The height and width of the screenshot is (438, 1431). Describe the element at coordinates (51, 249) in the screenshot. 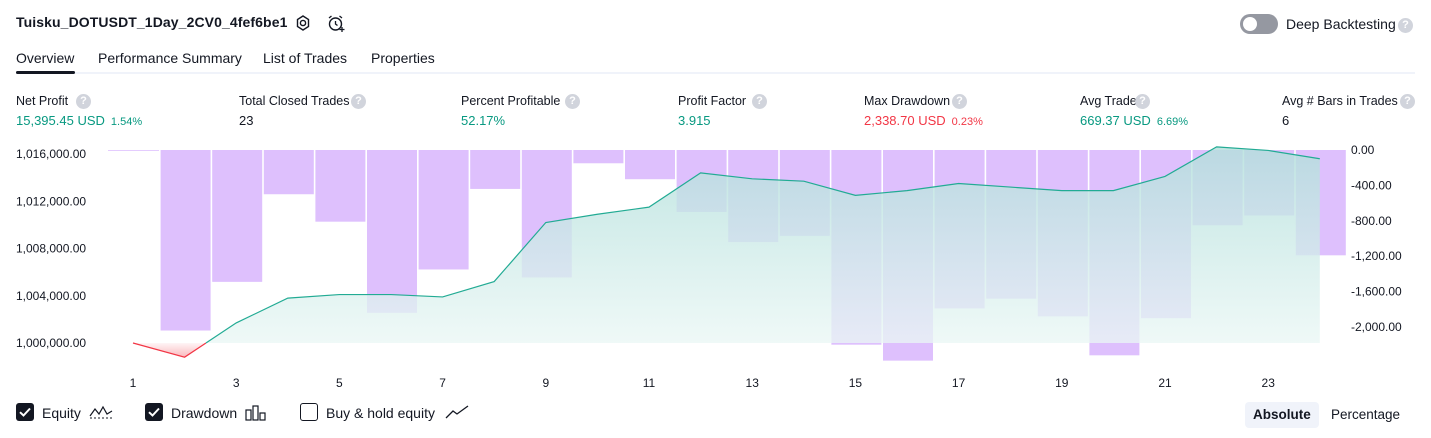

I see `left-axis-tick: 1,008,000.00` at that location.